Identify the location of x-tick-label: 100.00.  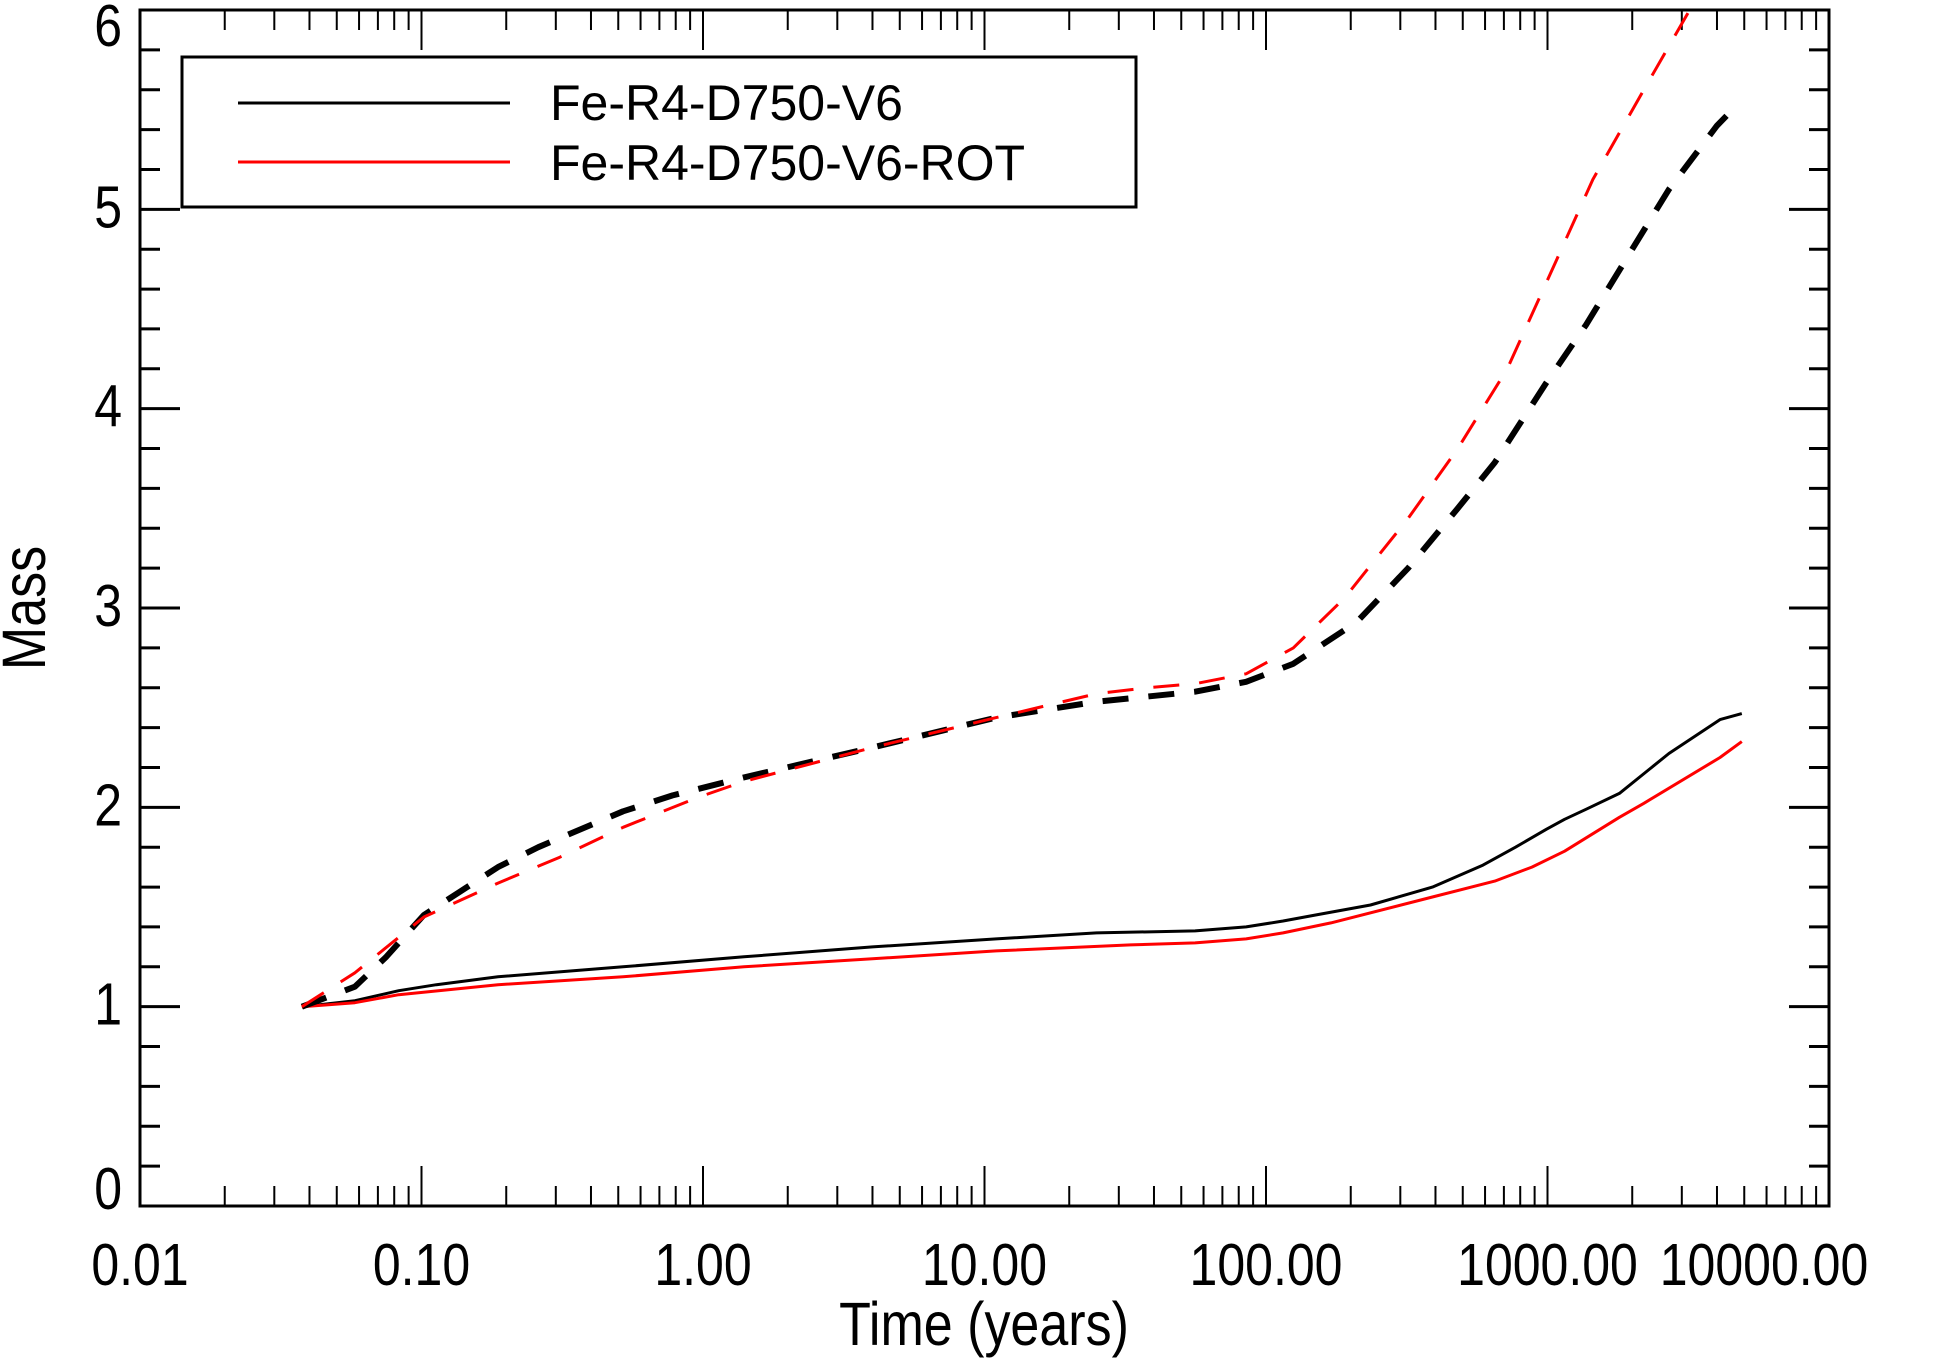
(1266, 1264).